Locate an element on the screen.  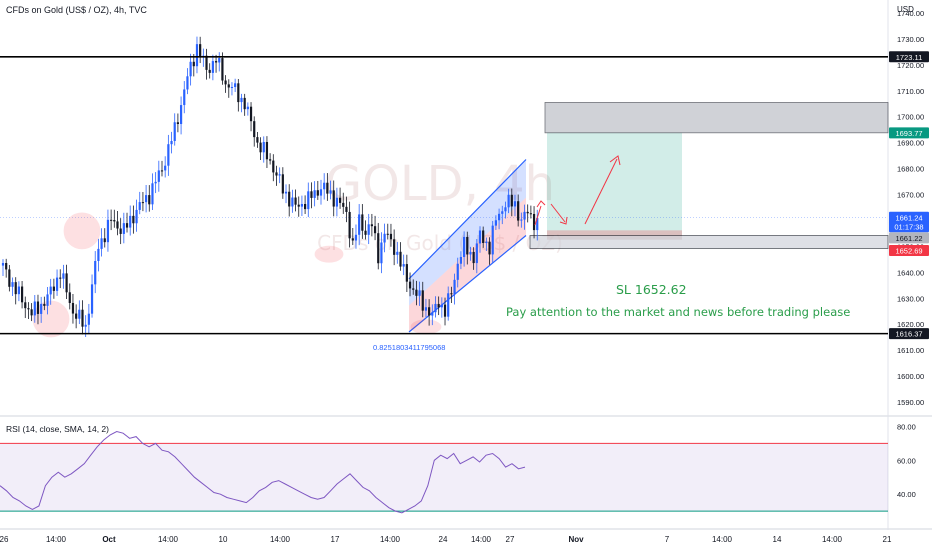
time-tick-label: 26 is located at coordinates (4, 539).